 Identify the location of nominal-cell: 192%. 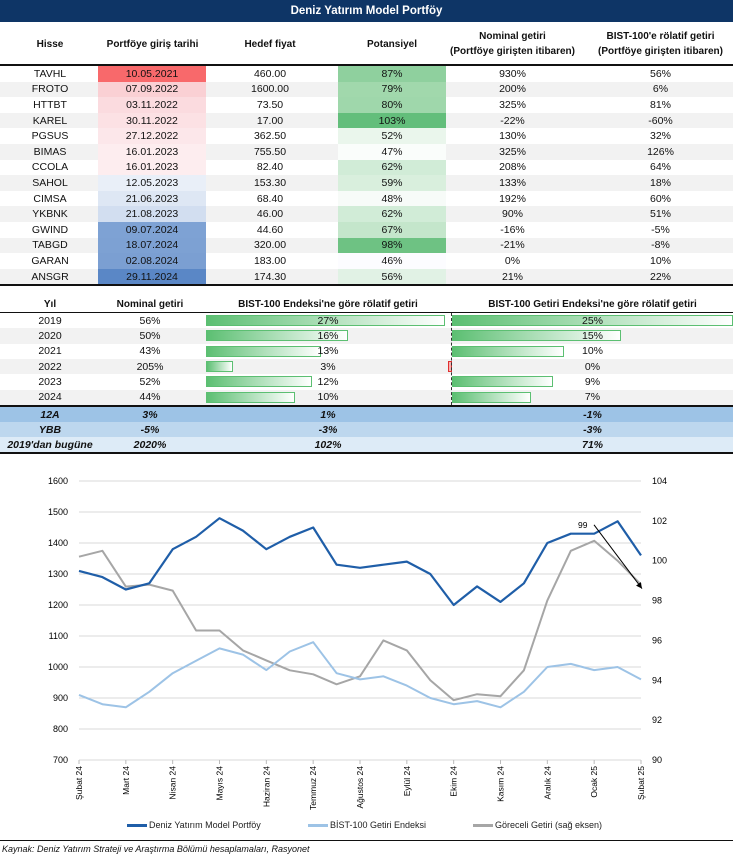
(512, 198).